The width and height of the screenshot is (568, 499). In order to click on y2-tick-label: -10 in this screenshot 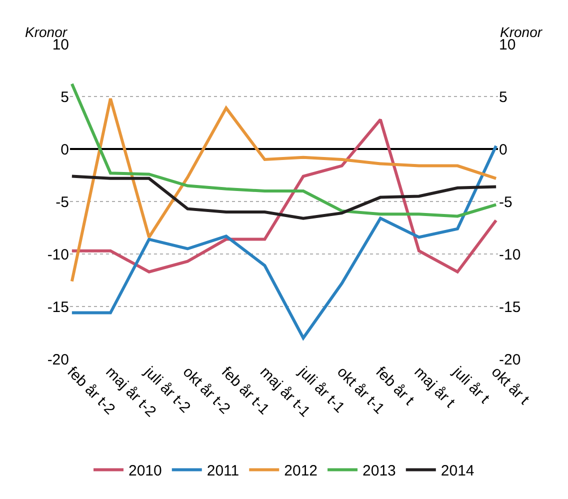, I will do `click(510, 255)`.